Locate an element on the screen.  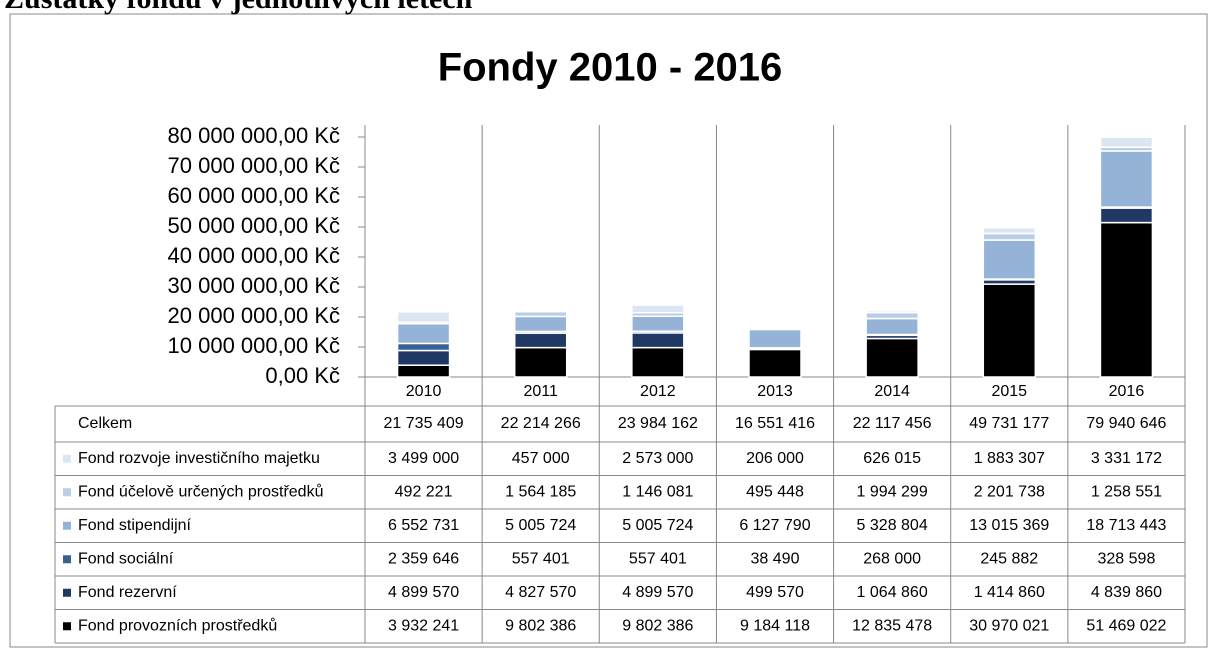
table-cell: 4 839 860 is located at coordinates (1126, 592).